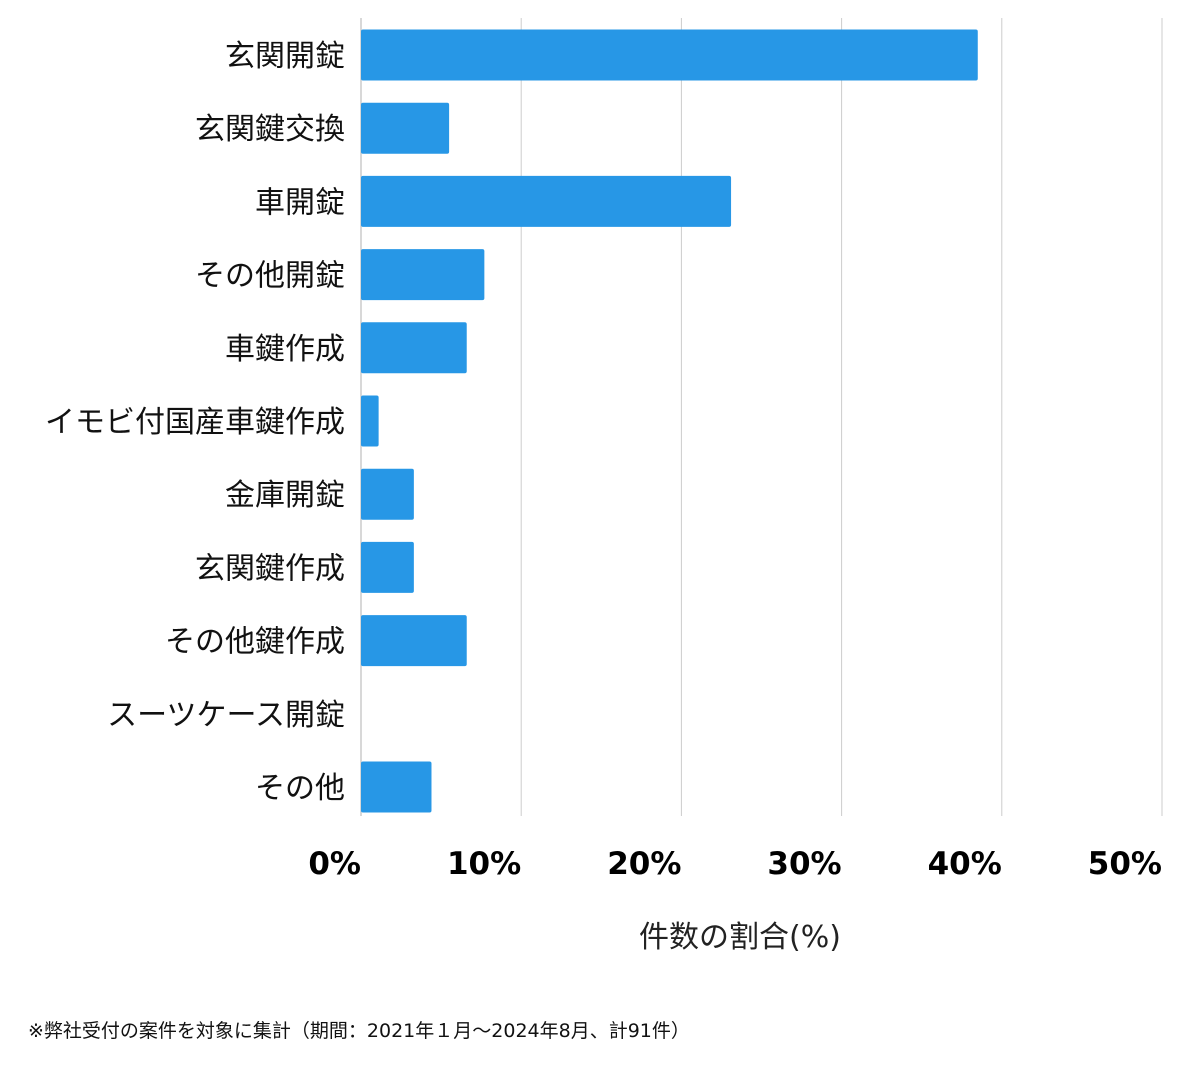  Describe the element at coordinates (484, 864) in the screenshot. I see `x-tick-label: 10%` at that location.